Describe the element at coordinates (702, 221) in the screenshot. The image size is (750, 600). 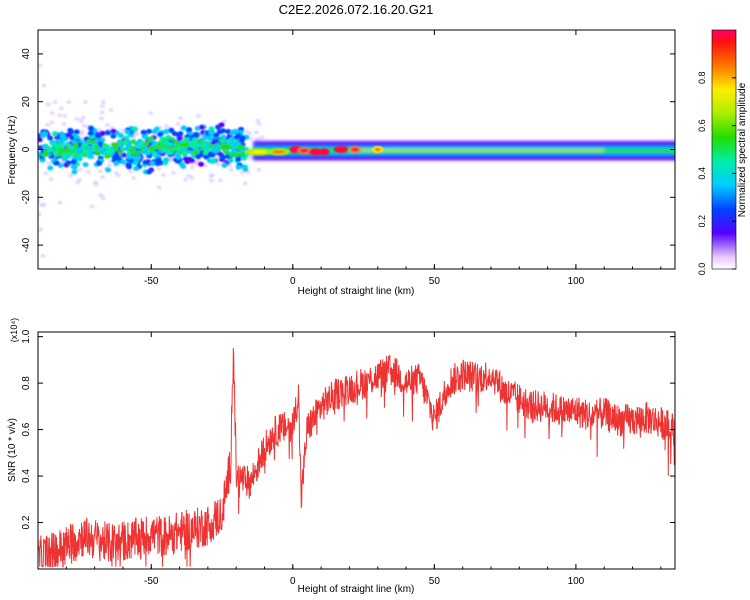
I see `colorbar-tick-label: 0.2` at that location.